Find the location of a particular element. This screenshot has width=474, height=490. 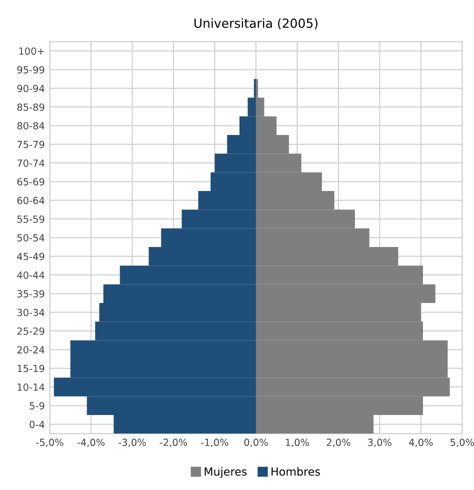

y-tick-label: 100+ is located at coordinates (31, 51).